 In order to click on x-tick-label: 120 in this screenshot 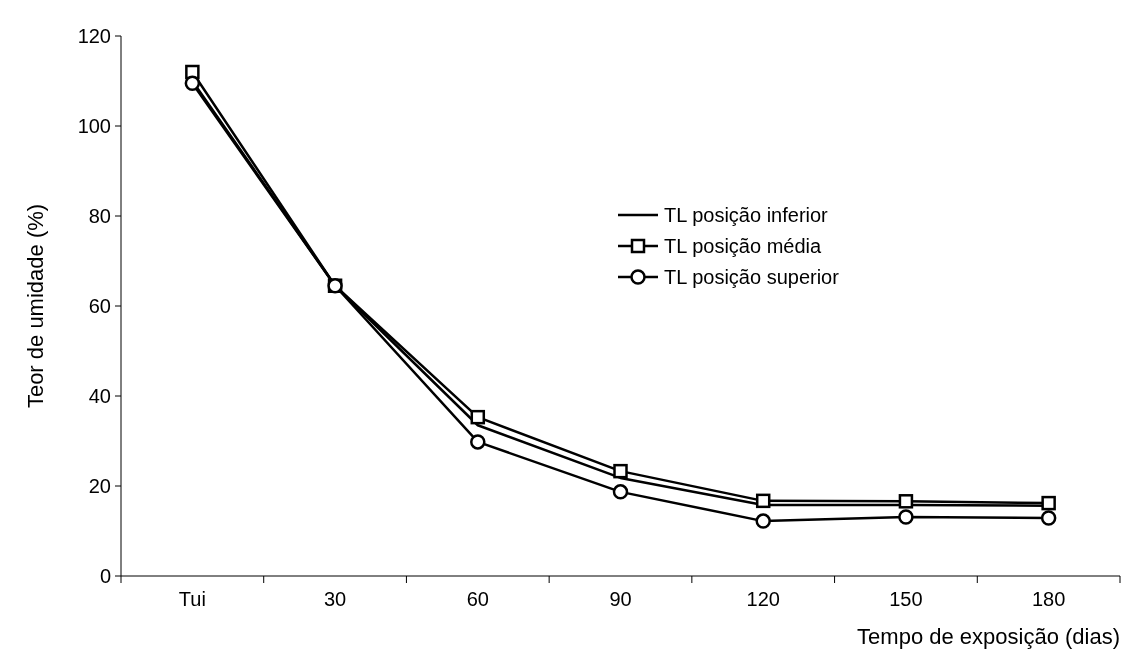, I will do `click(763, 599)`.